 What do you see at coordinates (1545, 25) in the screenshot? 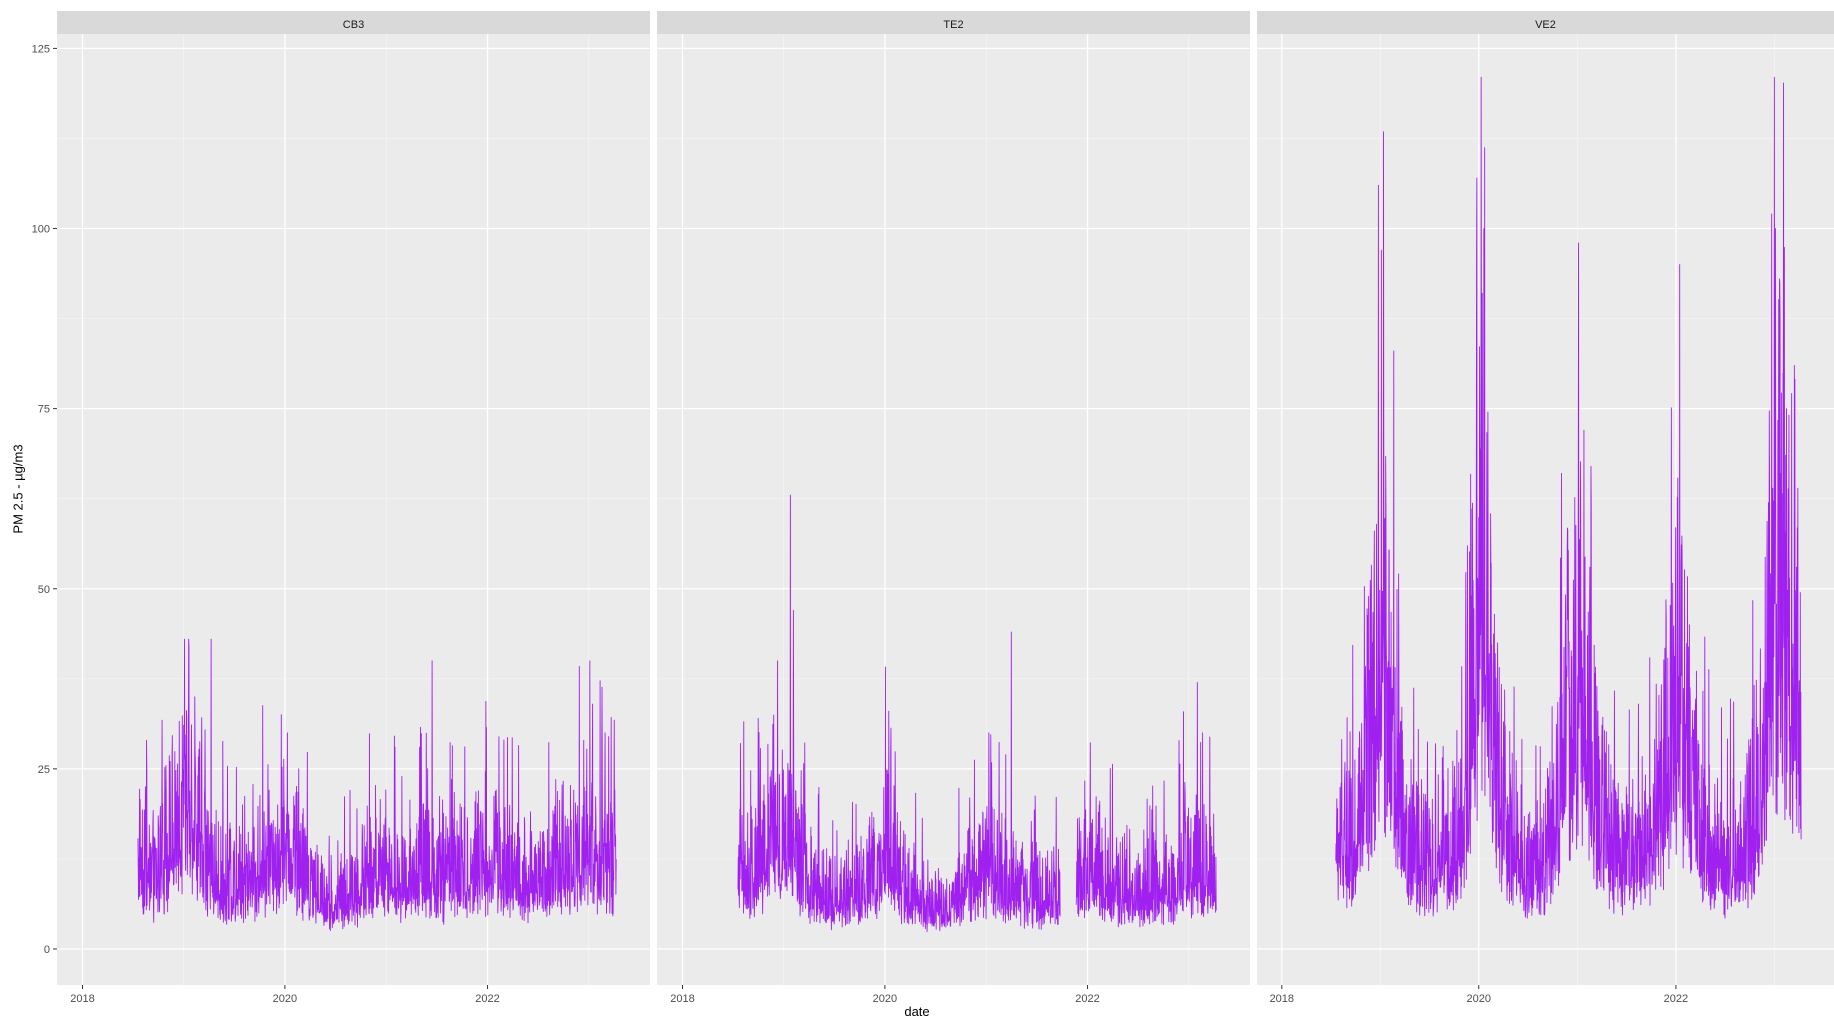
I see `facet-label: VE2` at bounding box center [1545, 25].